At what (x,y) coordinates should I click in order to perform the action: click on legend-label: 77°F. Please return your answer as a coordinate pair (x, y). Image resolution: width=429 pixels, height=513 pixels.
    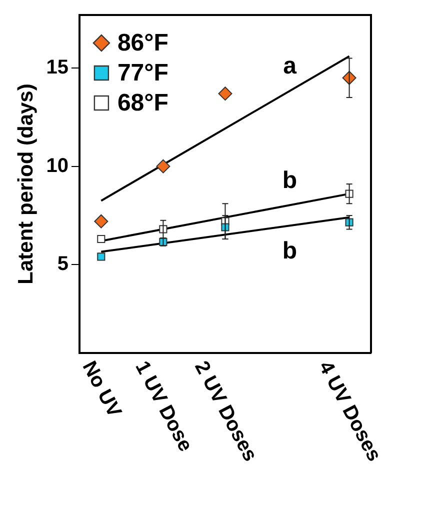
    Looking at the image, I should click on (142, 73).